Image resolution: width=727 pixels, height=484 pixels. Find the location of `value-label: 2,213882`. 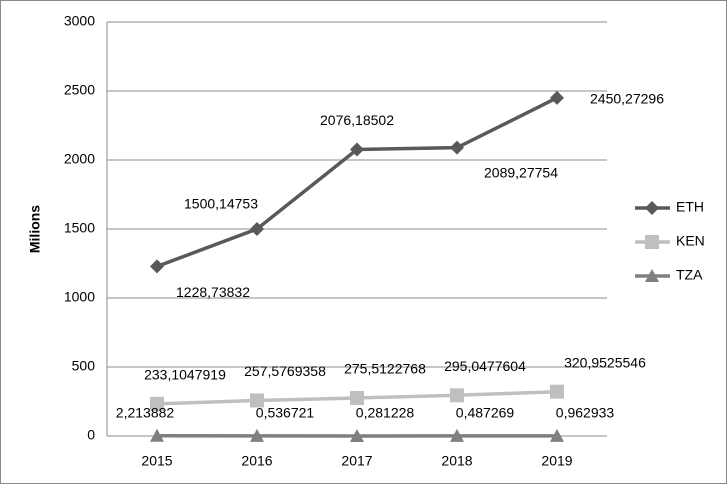

value-label: 2,213882 is located at coordinates (145, 412).